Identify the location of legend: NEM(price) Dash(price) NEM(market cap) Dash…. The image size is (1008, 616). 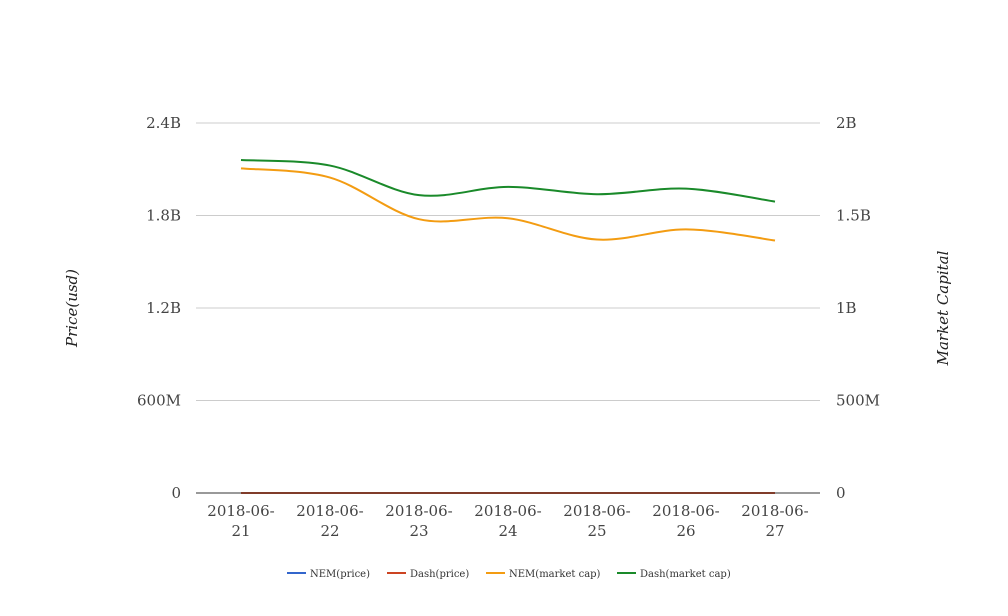
(509, 574).